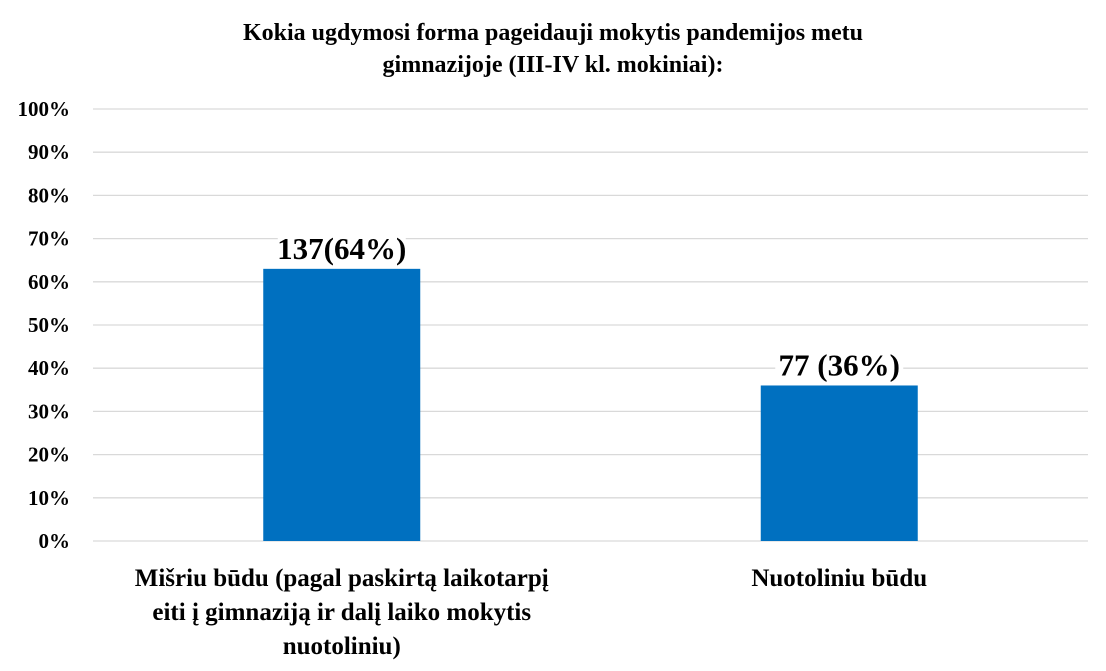  Describe the element at coordinates (49, 368) in the screenshot. I see `y-tick-label: 40%` at that location.